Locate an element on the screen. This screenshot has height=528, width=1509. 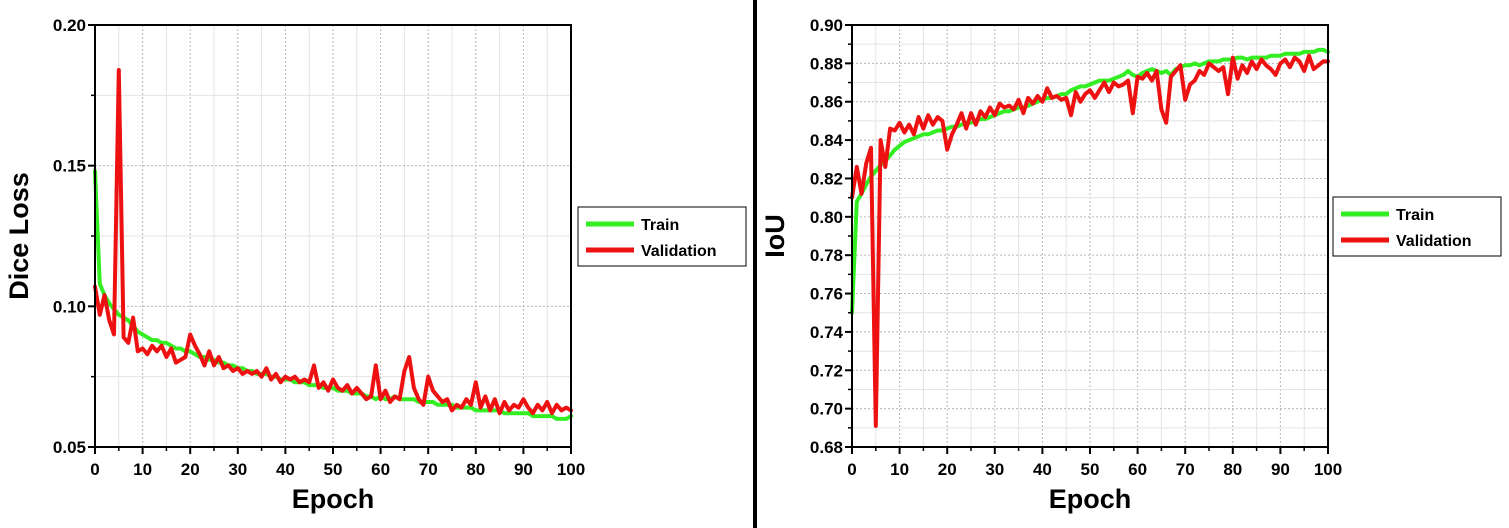
y-tick-label: 0.76 is located at coordinates (826, 294).